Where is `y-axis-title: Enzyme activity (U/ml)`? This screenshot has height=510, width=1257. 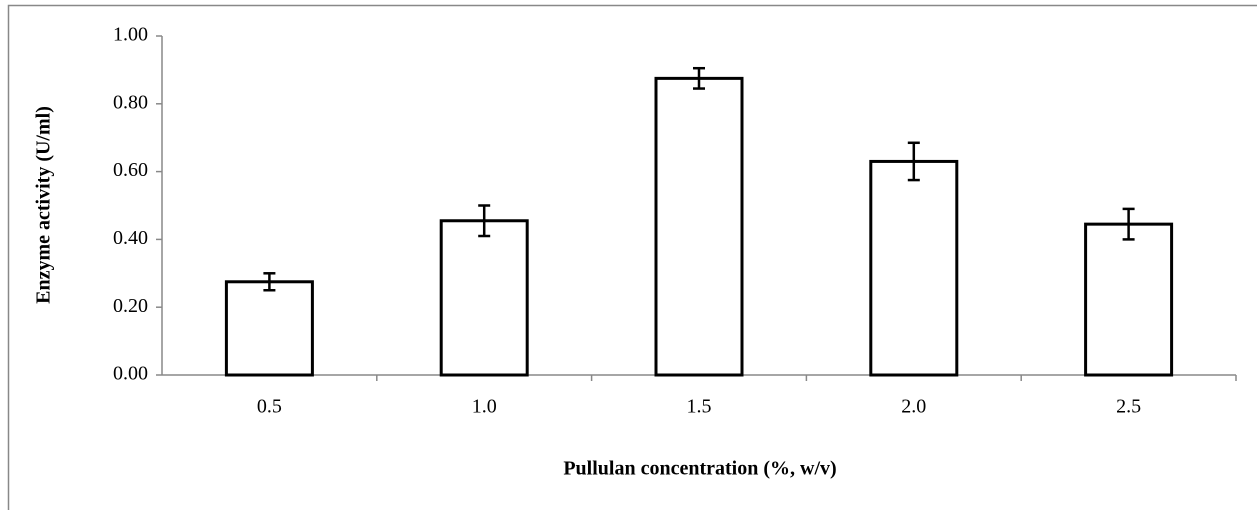
y-axis-title: Enzyme activity (U/ml) is located at coordinates (44, 205).